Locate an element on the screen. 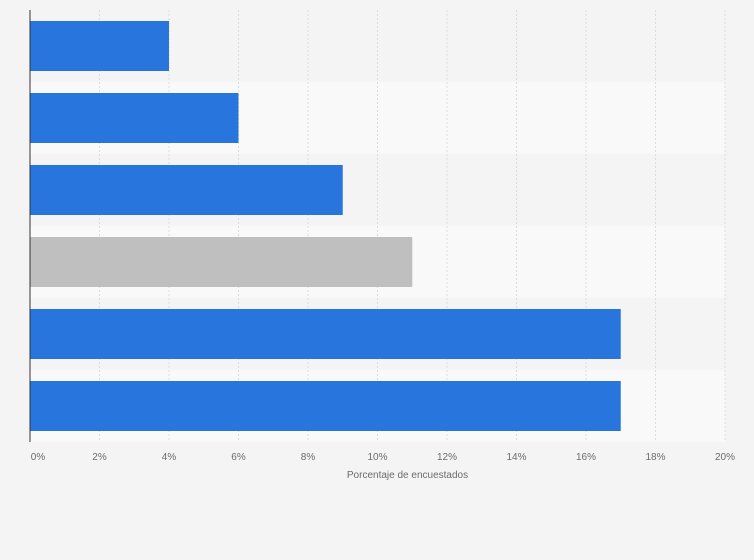 Image resolution: width=754 pixels, height=560 pixels. x-tick-label: 2% is located at coordinates (99, 457).